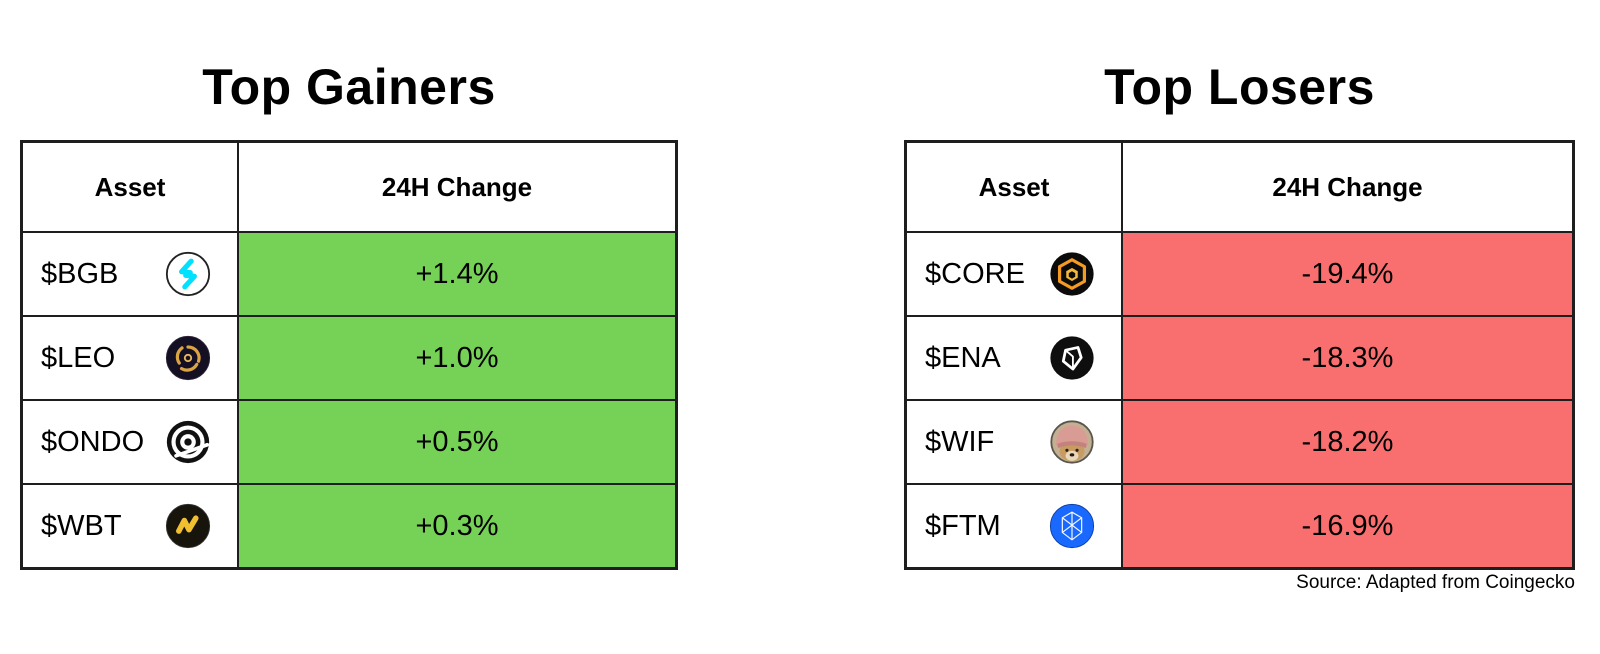 The height and width of the screenshot is (654, 1600). I want to click on table-row-asset-wif: $WIF, so click(1014, 441).